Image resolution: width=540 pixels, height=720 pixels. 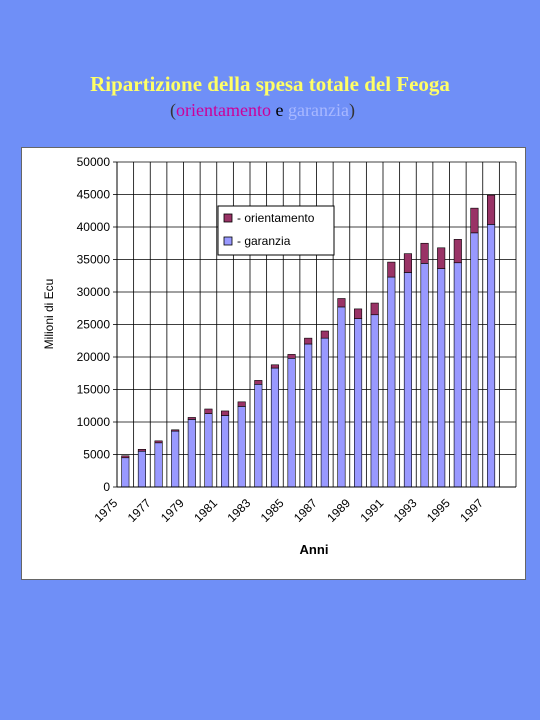 What do you see at coordinates (491, 209) in the screenshot?
I see `bar-orientamento-1997` at bounding box center [491, 209].